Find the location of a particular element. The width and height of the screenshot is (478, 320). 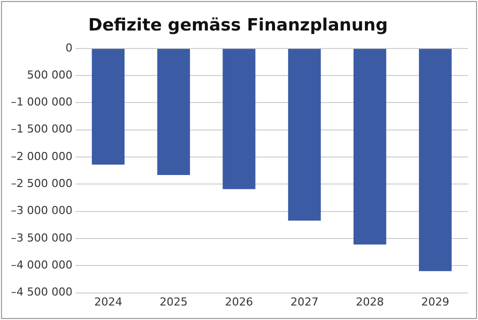

y-tick-label: –3 500 000 is located at coordinates (41, 237).